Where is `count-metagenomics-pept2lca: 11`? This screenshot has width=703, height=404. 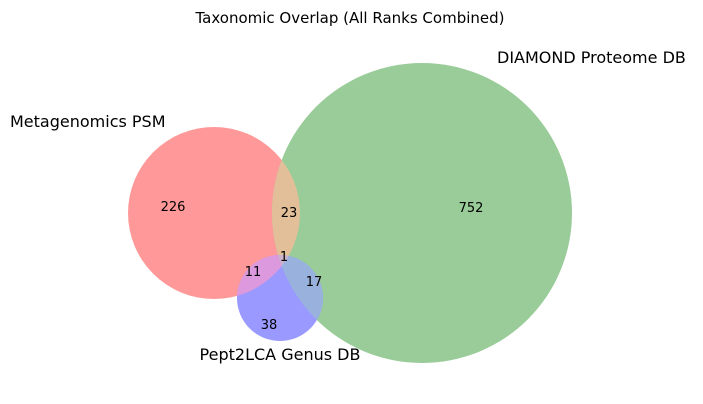
count-metagenomics-pept2lca: 11 is located at coordinates (253, 272).